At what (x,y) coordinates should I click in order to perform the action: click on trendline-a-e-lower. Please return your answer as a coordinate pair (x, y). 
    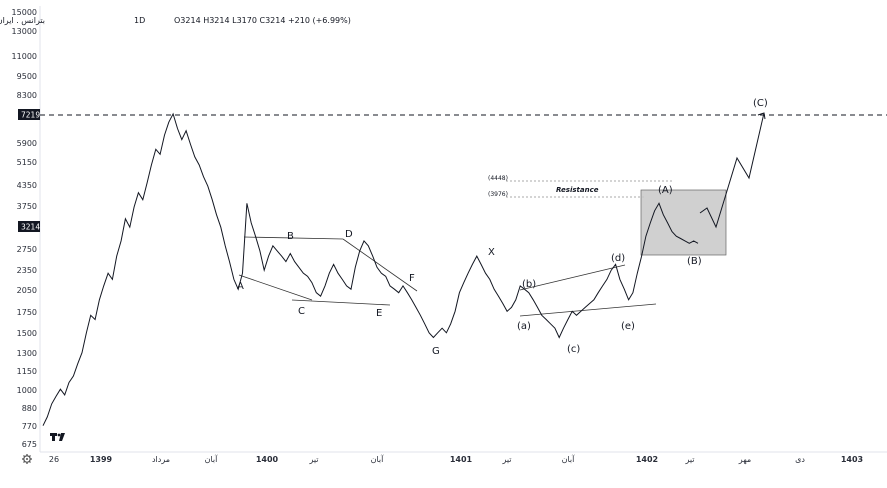
    Looking at the image, I should click on (588, 310).